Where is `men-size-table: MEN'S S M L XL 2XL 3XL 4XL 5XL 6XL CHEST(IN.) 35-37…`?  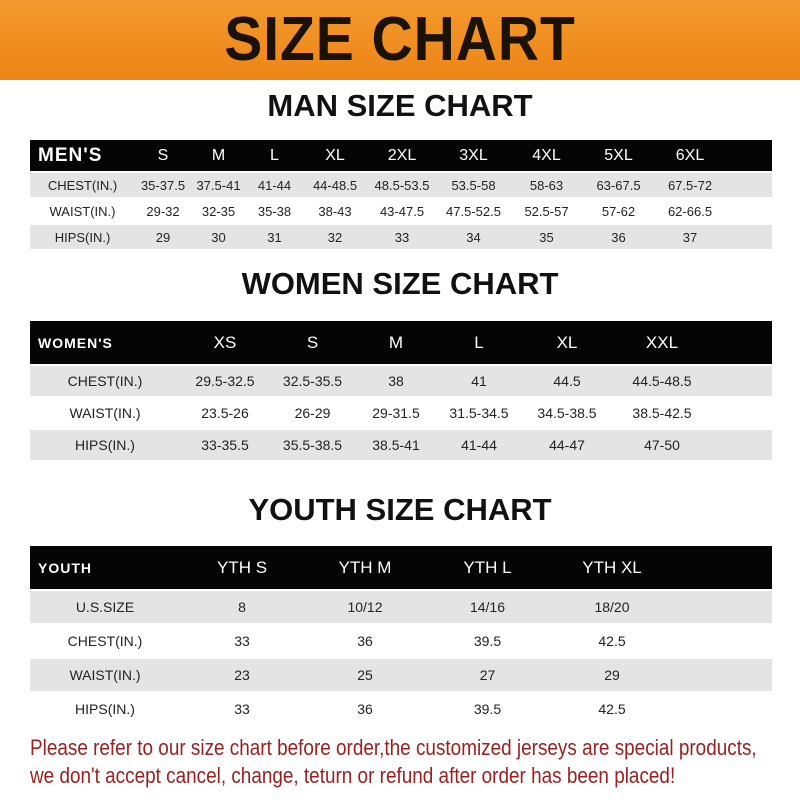
men-size-table: MEN'S S M L XL 2XL 3XL 4XL 5XL 6XL CHEST(IN.) 35-37… is located at coordinates (401, 194).